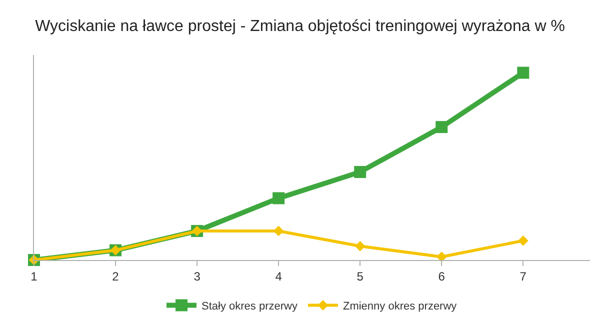  What do you see at coordinates (360, 276) in the screenshot?
I see `x-tick-label: 5` at bounding box center [360, 276].